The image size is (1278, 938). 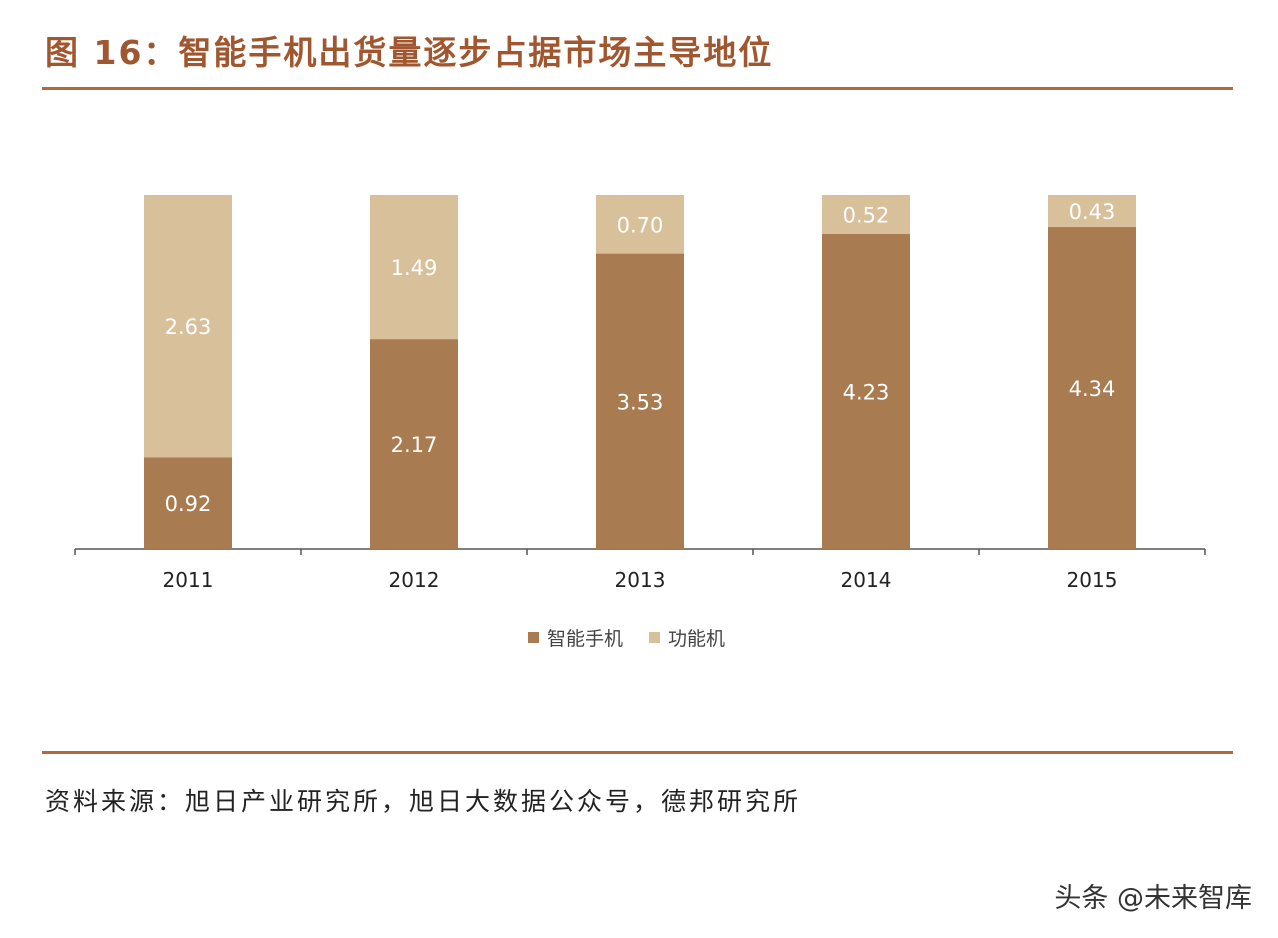 What do you see at coordinates (414, 580) in the screenshot?
I see `x-tick-label: 2012` at bounding box center [414, 580].